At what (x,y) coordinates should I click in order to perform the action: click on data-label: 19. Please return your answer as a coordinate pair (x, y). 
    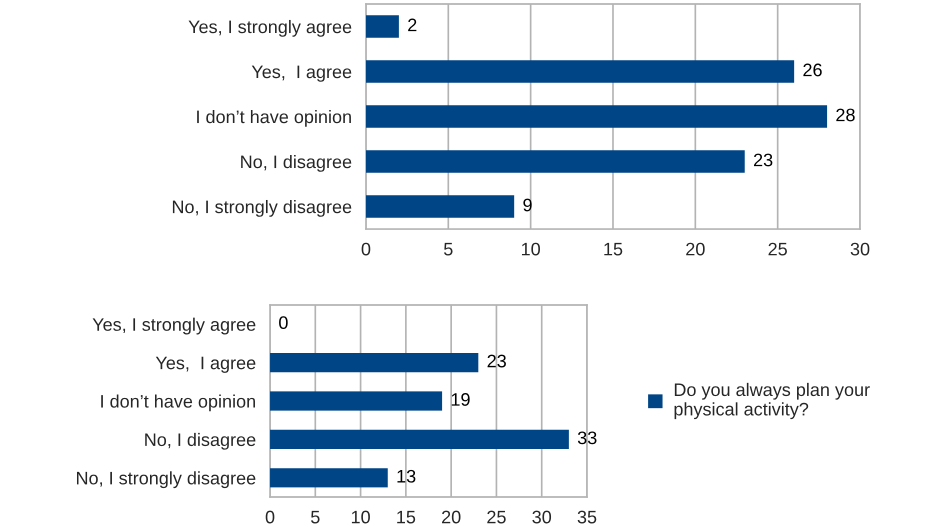
    Looking at the image, I should click on (461, 399).